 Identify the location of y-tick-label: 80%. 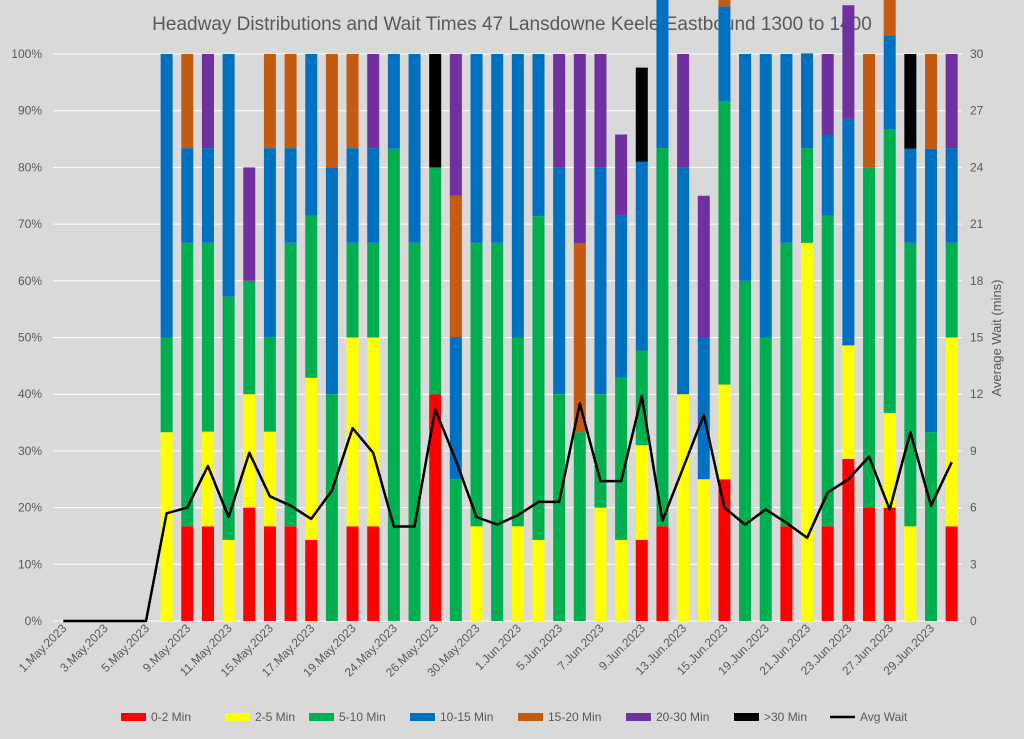
(30, 167).